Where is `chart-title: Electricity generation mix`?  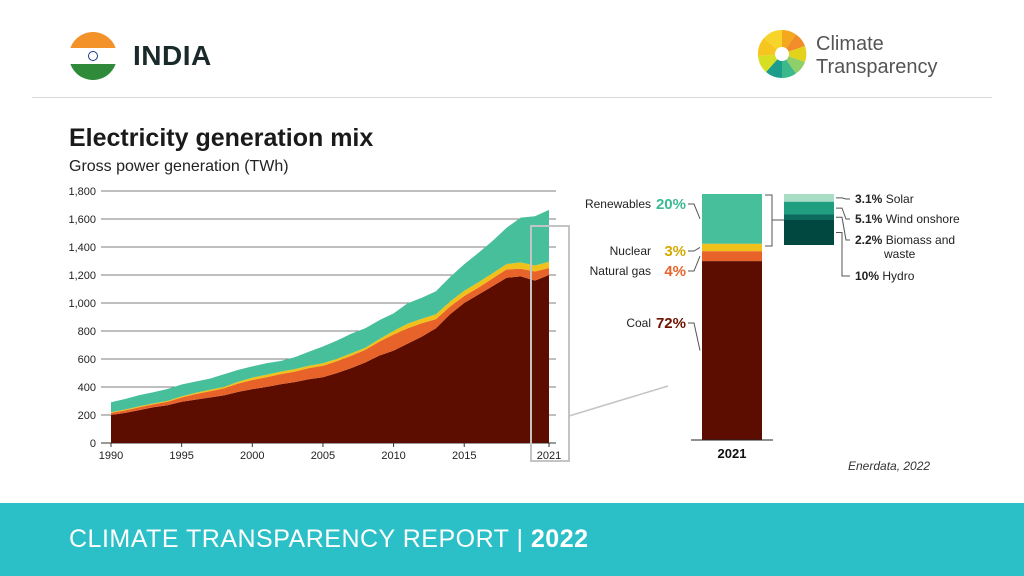
chart-title: Electricity generation mix is located at coordinates (221, 138).